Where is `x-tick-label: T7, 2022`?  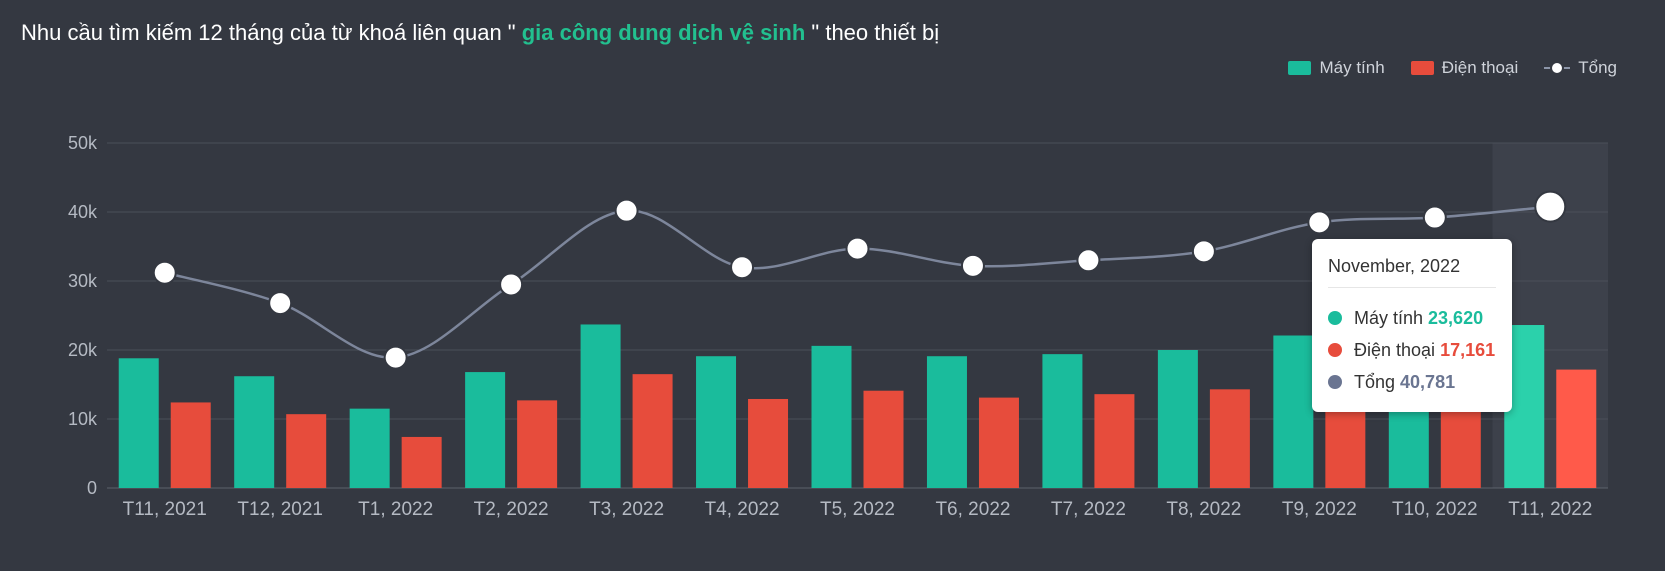
x-tick-label: T7, 2022 is located at coordinates (1088, 509).